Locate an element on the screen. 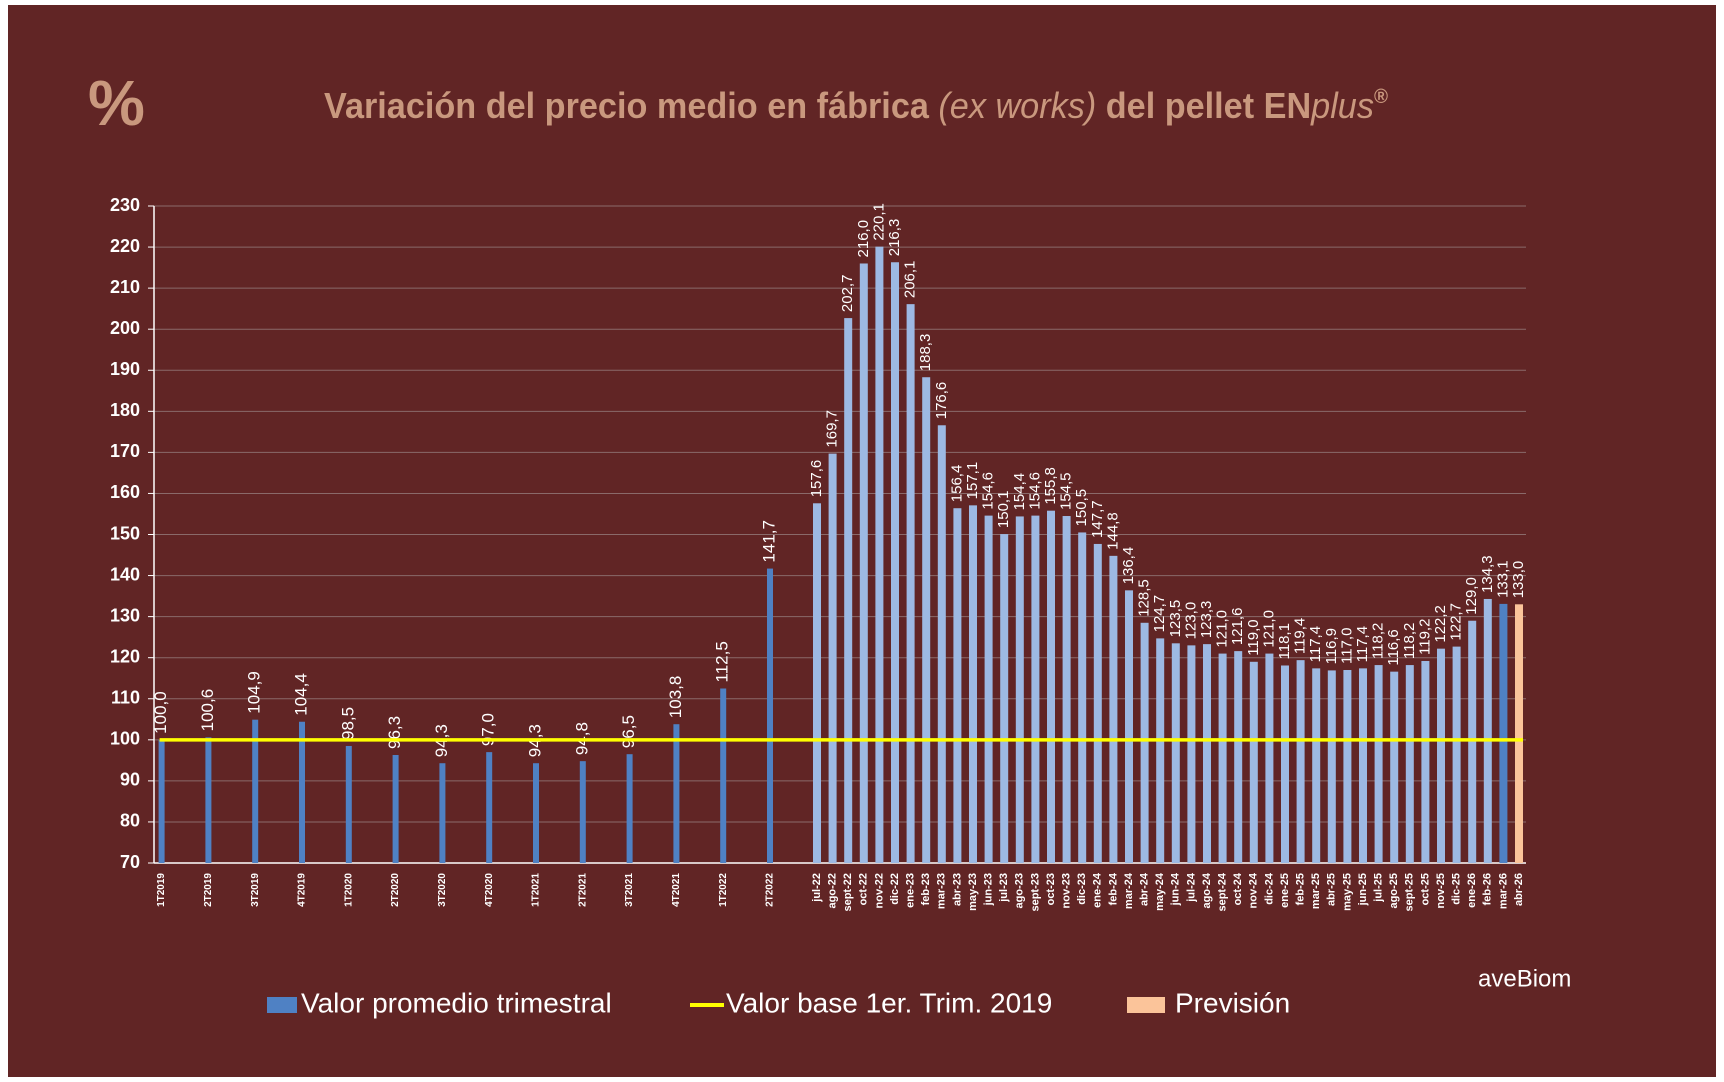 The width and height of the screenshot is (1724, 1082). x-tick-label: sept-24 is located at coordinates (1223, 891).